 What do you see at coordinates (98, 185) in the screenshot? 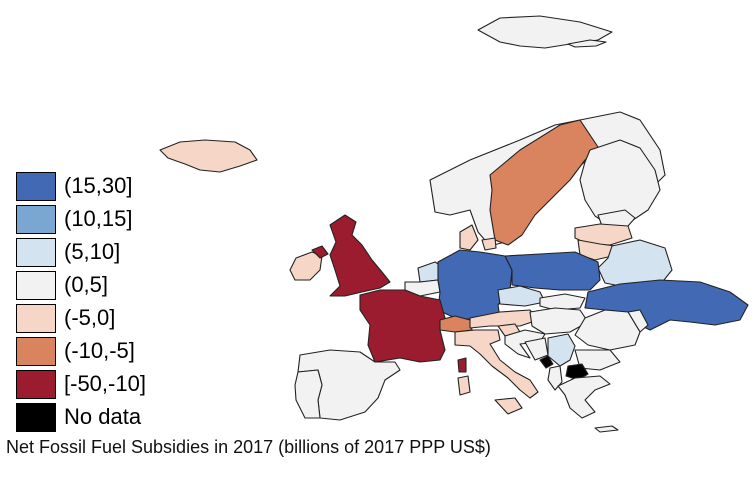
I see `legend-label: (15,30]` at bounding box center [98, 185].